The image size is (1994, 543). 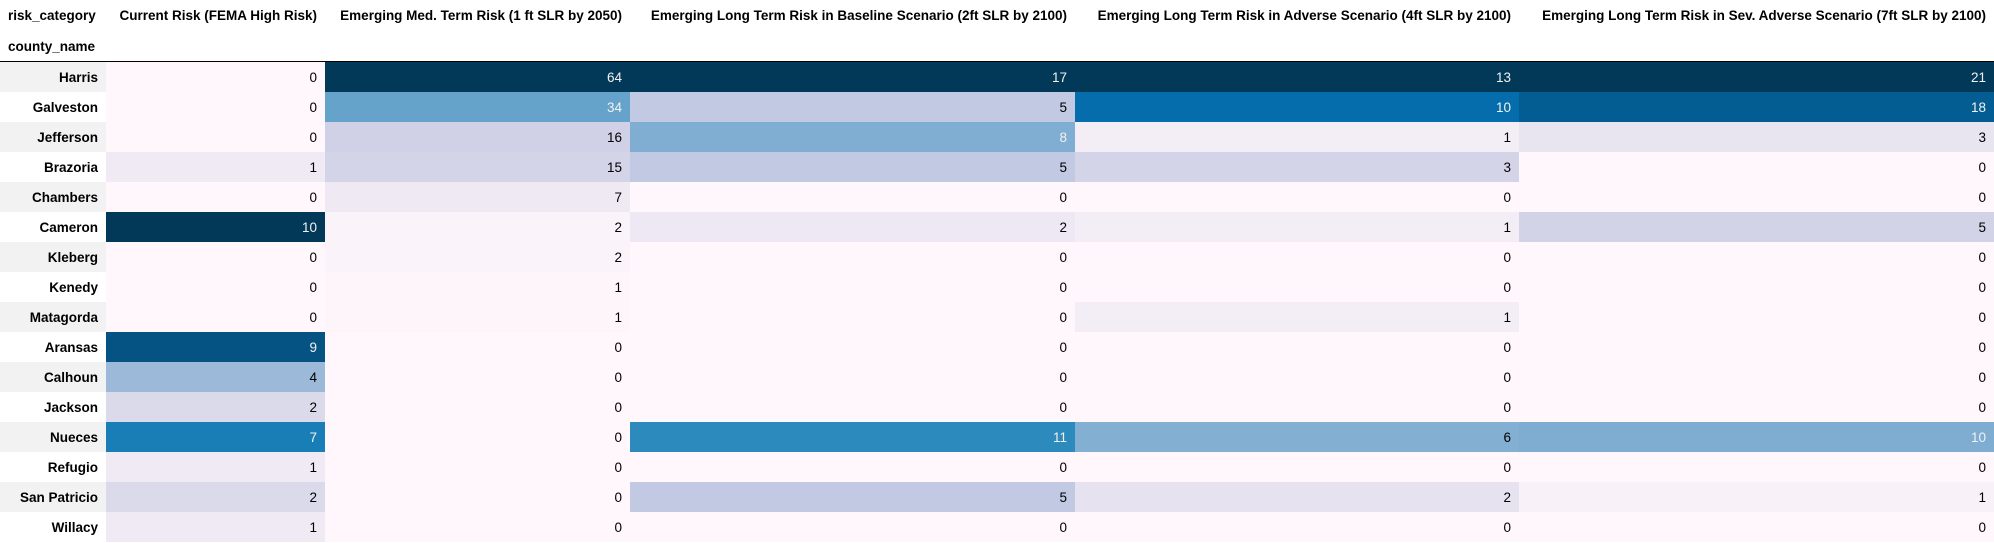 What do you see at coordinates (1297, 76) in the screenshot?
I see `heatmap-cell: 13` at bounding box center [1297, 76].